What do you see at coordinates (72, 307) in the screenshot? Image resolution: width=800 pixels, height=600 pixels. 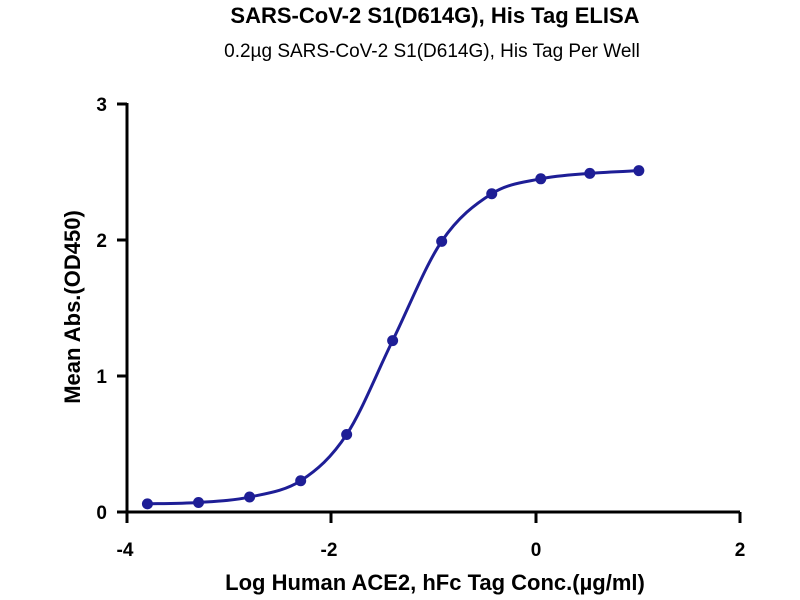 I see `y-axis-label: Mean Abs.(OD450)` at bounding box center [72, 307].